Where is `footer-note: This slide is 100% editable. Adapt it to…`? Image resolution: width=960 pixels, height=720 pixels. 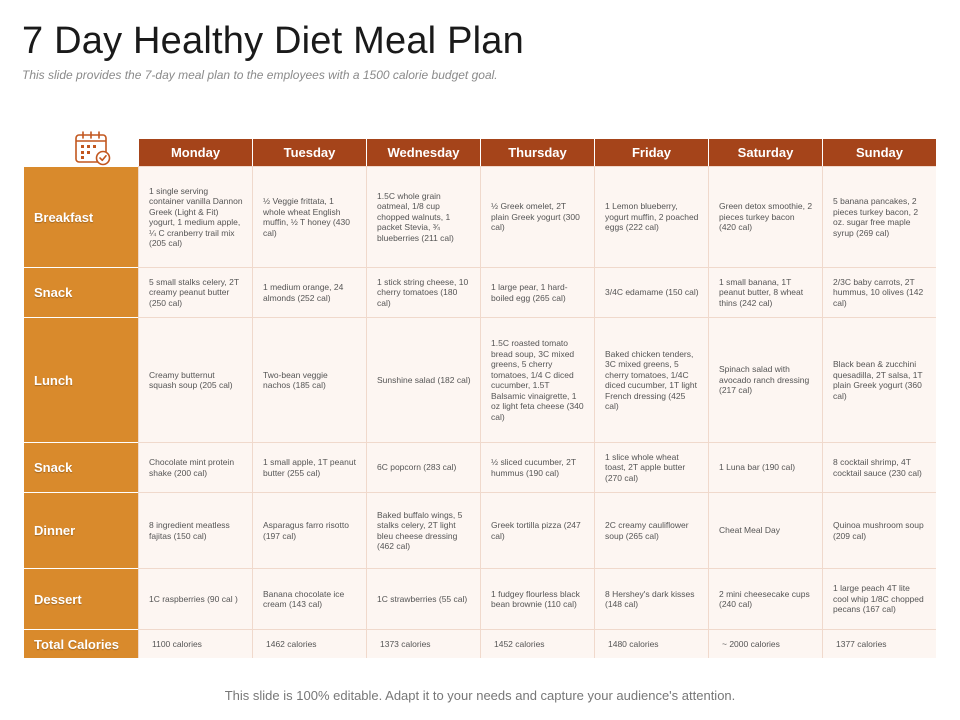 footer-note: This slide is 100% editable. Adapt it to… is located at coordinates (480, 695).